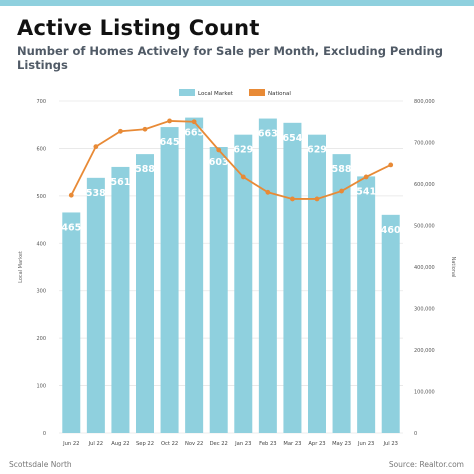 This screenshot has width=474, height=474. I want to click on page-title: Active Listing Count, so click(138, 28).